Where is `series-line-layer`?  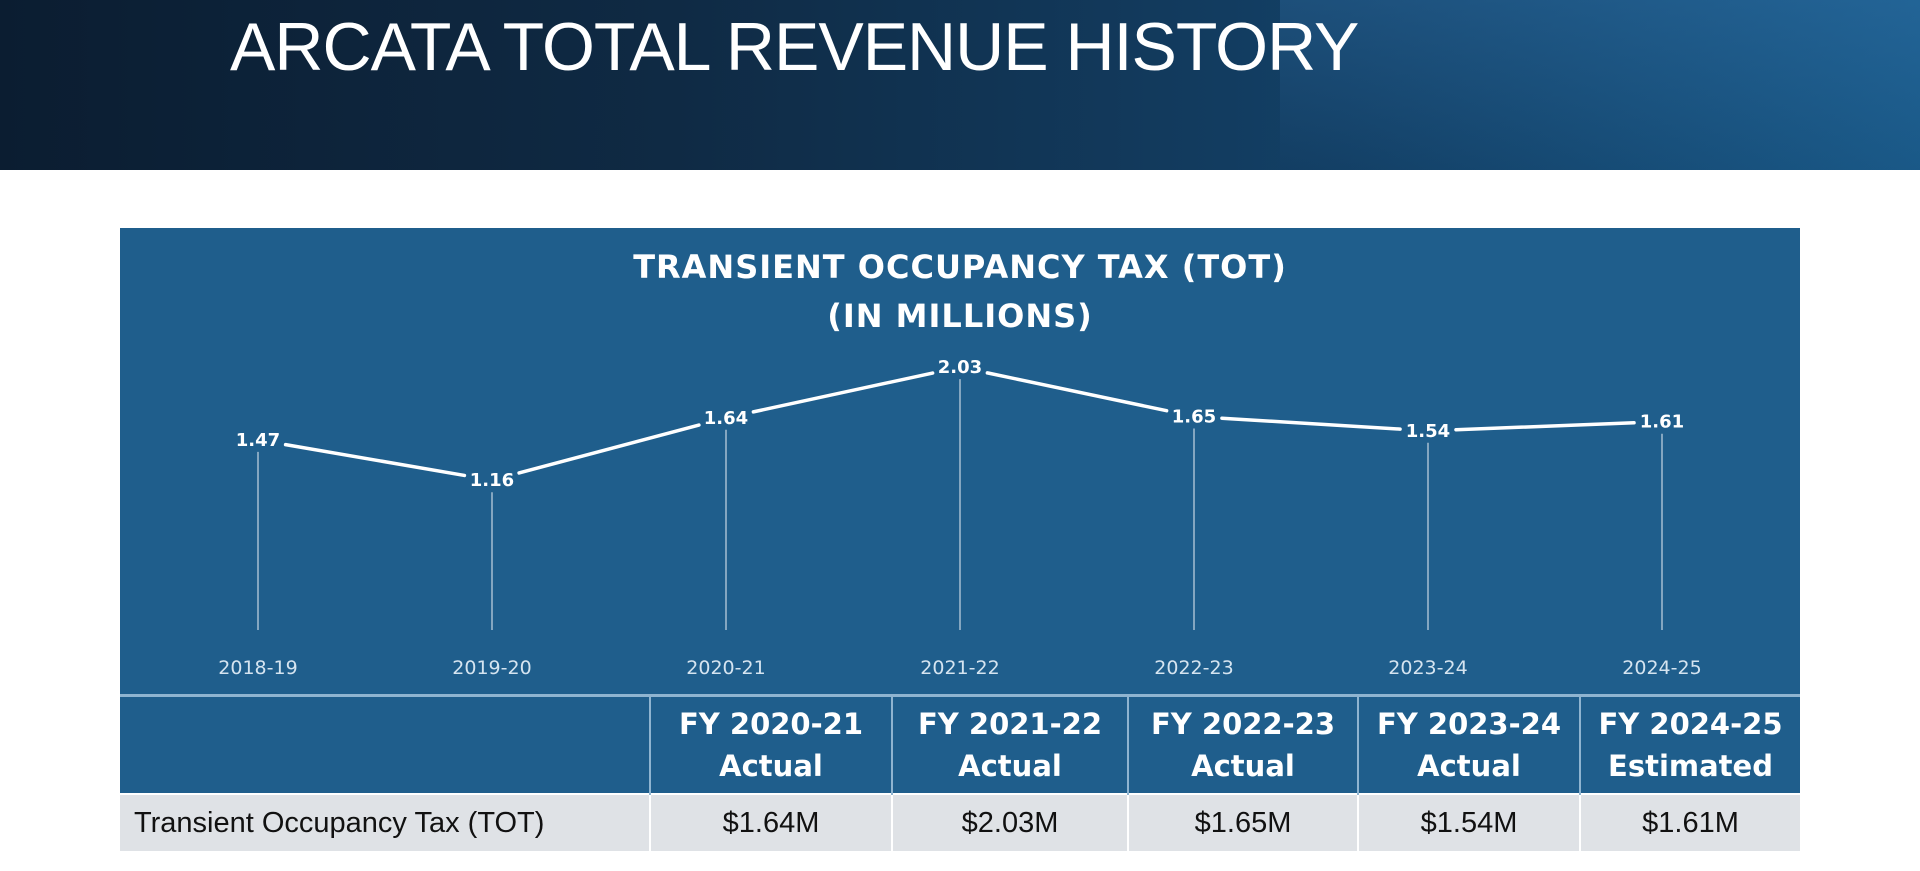 series-line-layer is located at coordinates (959, 424).